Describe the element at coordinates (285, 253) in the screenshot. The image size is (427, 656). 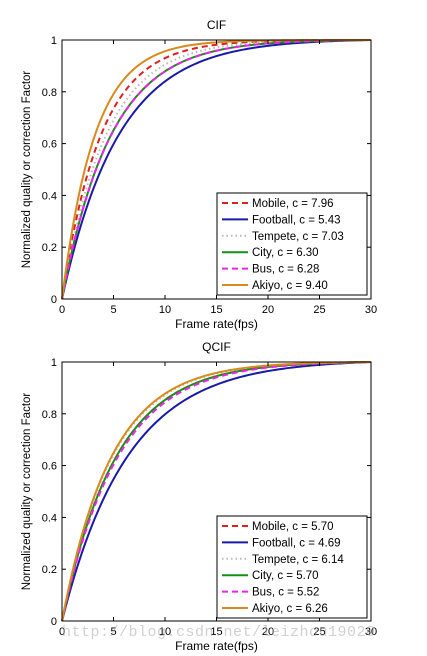
I see `legend-entry-4: City, c = 6.30` at that location.